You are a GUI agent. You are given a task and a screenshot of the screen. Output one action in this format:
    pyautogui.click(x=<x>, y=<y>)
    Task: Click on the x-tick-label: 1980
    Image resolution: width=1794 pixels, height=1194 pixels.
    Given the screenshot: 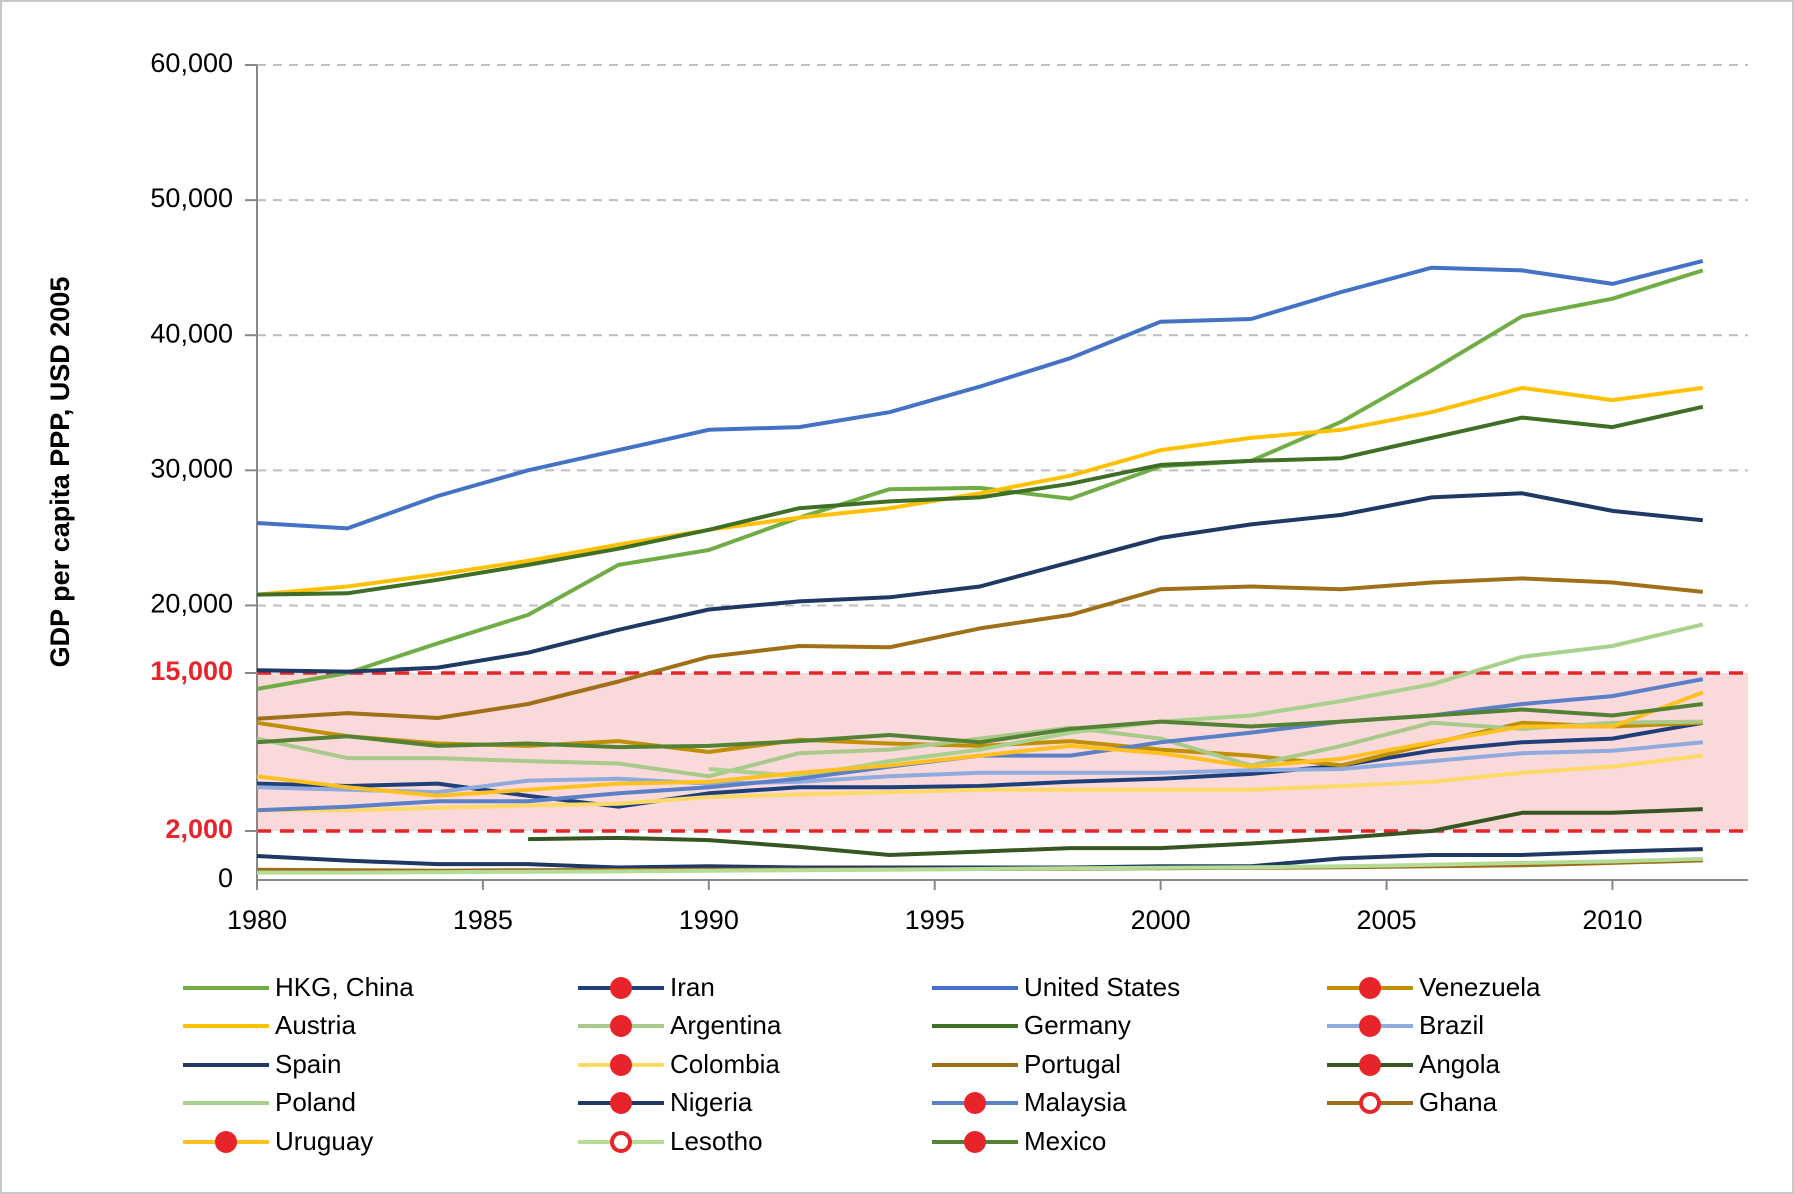 What is the action you would take?
    pyautogui.click(x=257, y=920)
    